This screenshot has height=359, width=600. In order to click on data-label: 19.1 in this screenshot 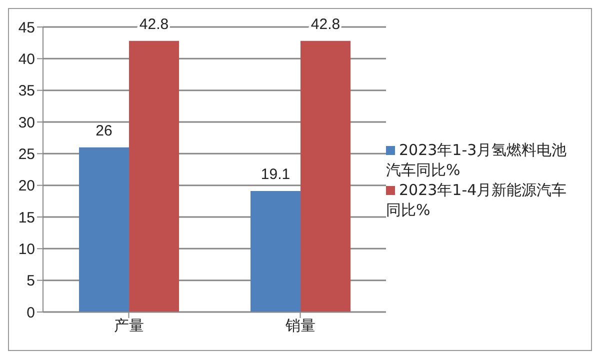, I will do `click(275, 175)`.